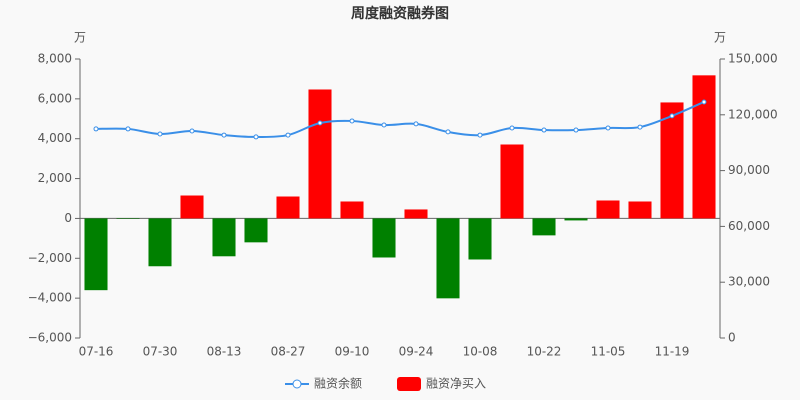  Describe the element at coordinates (544, 352) in the screenshot. I see `x-tick-label: 10-22` at that location.